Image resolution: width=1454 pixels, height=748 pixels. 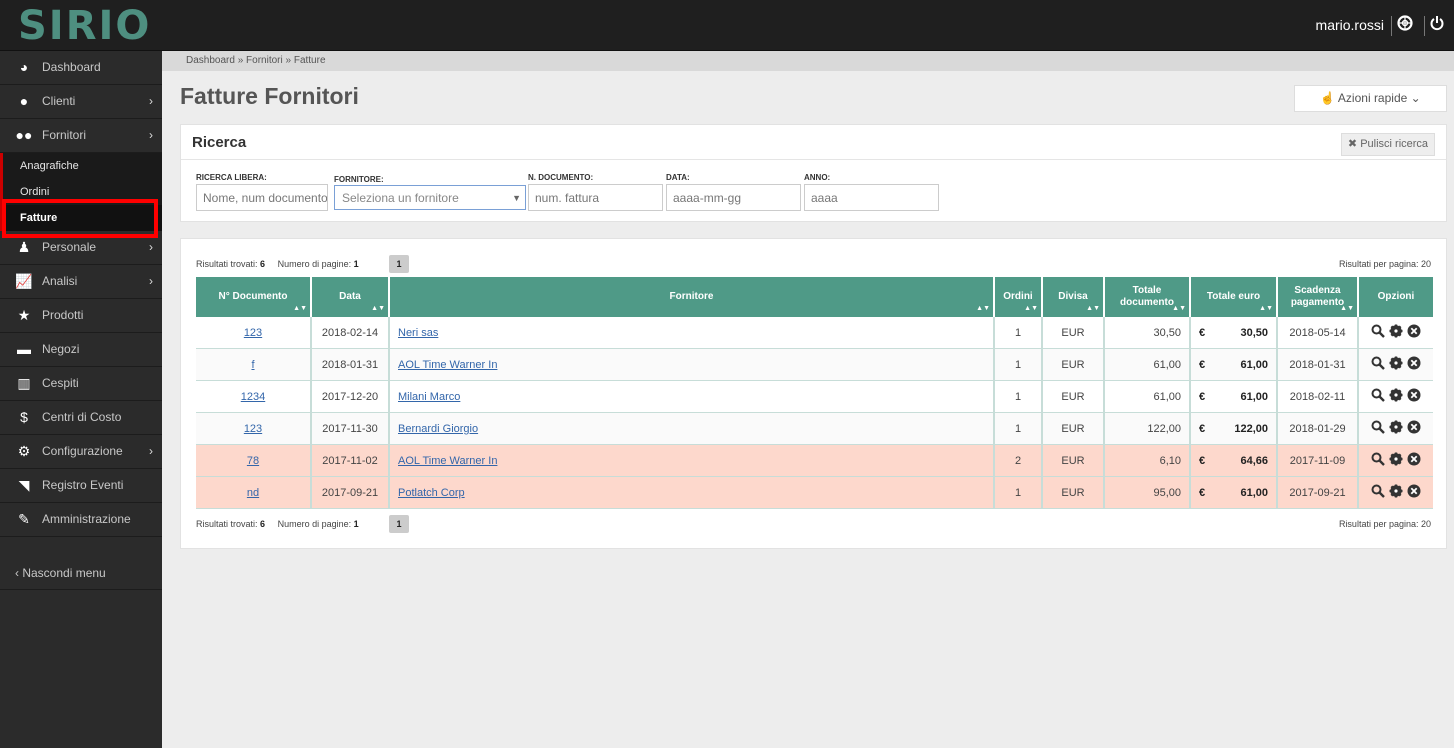 What do you see at coordinates (1318, 493) in the screenshot?
I see `cell-scadenza: 2017-09-21` at bounding box center [1318, 493].